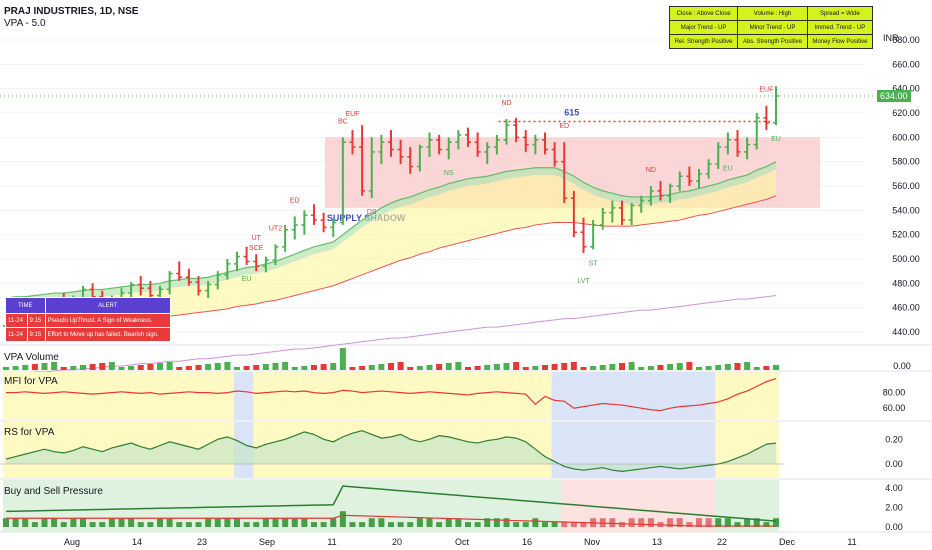 Image resolution: width=932 pixels, height=550 pixels. Describe the element at coordinates (894, 464) in the screenshot. I see `rs-tick-label: 0.00` at that location.